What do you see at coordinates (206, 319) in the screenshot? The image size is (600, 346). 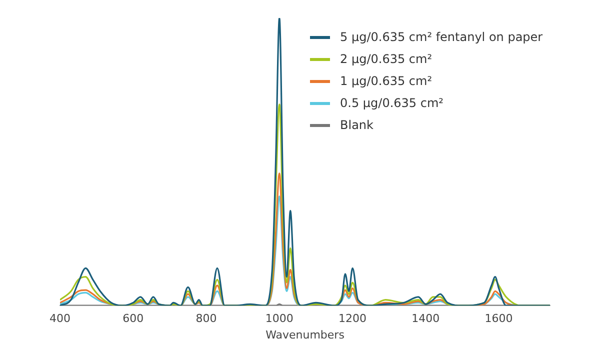 I see `x-tick-label: 800` at bounding box center [206, 319].